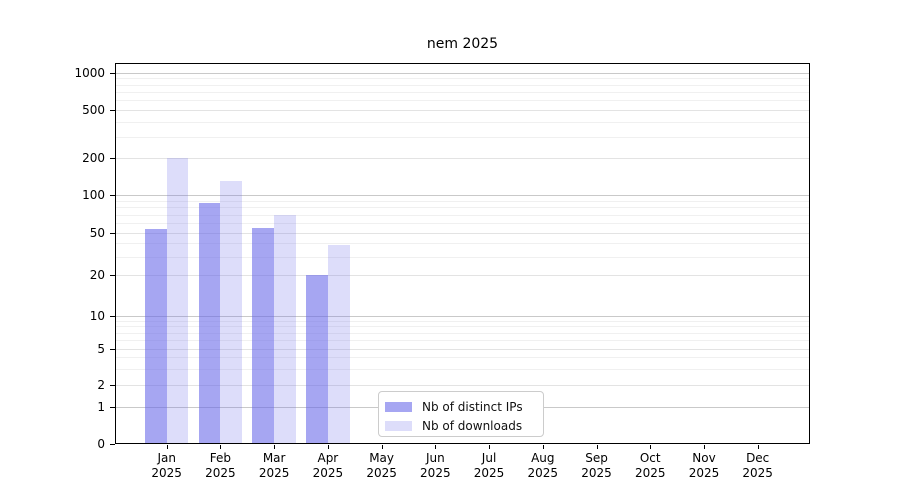  Describe the element at coordinates (209, 323) in the screenshot. I see `bar-feb-distinct-ips` at that location.